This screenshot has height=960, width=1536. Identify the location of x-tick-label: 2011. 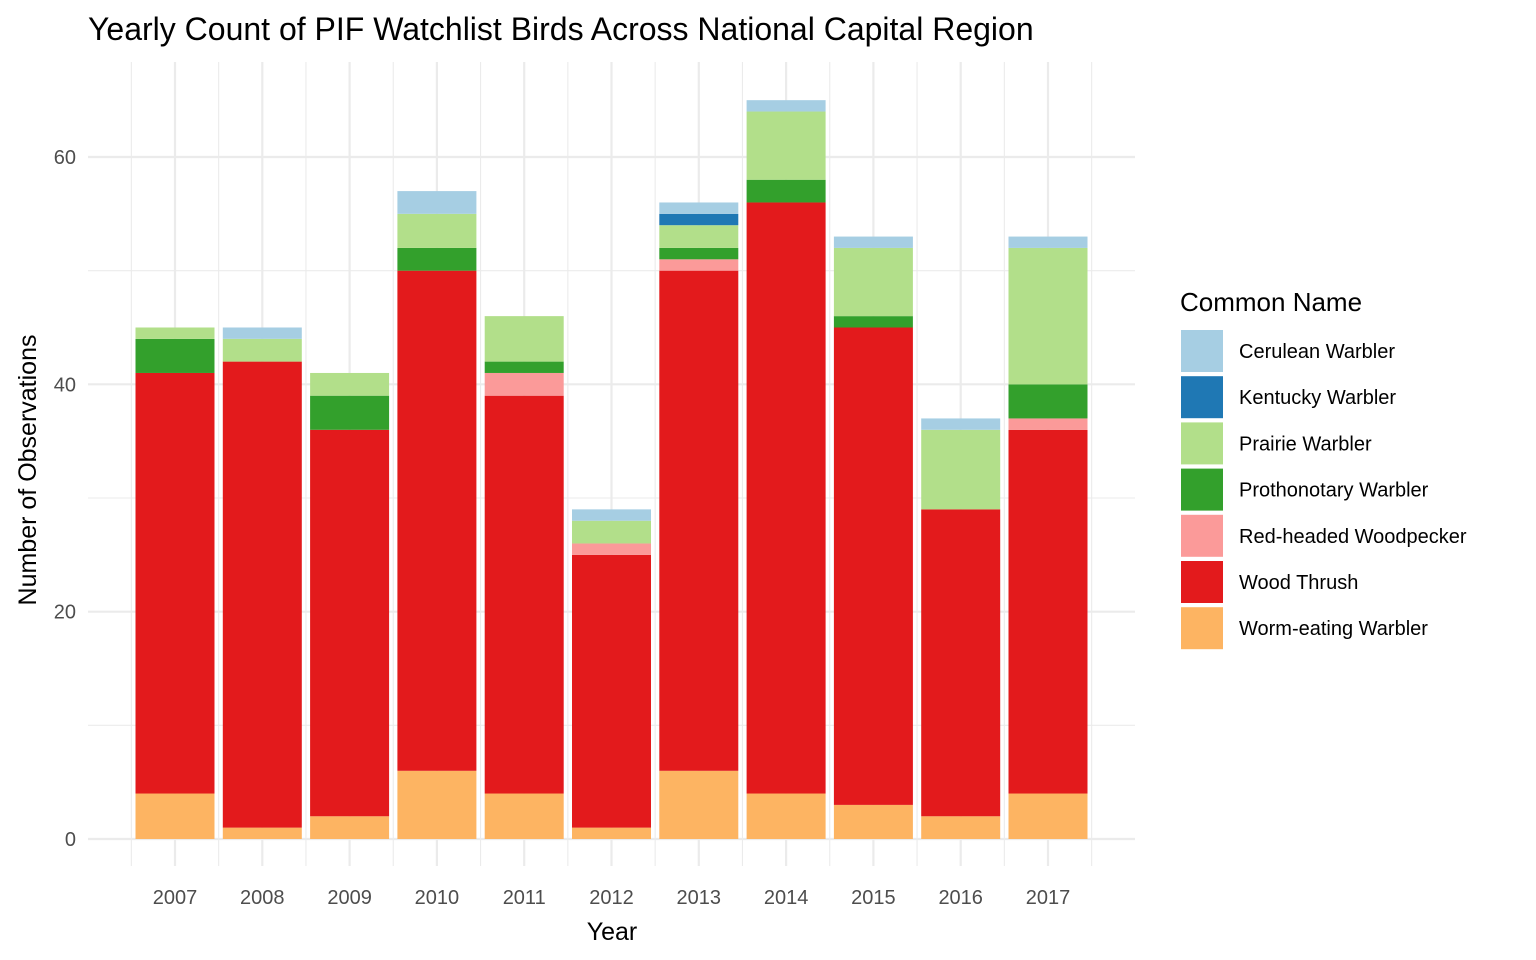
(524, 898).